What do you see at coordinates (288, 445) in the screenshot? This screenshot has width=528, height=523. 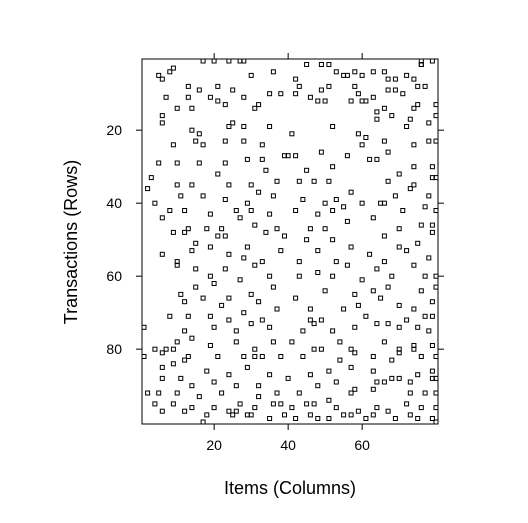 I see `x-tick-label: 40` at bounding box center [288, 445].